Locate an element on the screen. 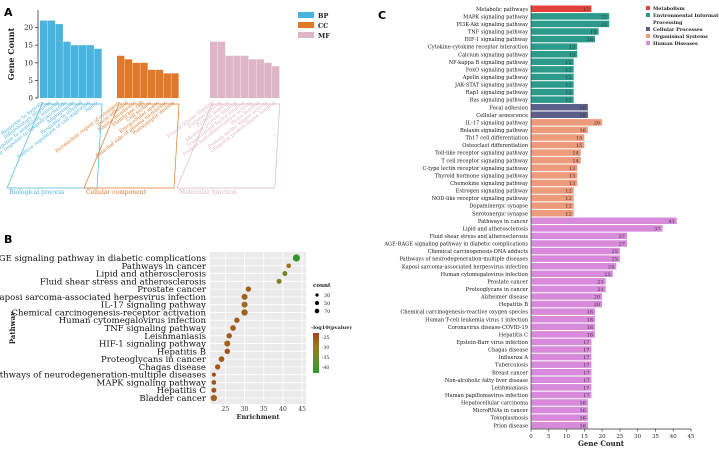  color-legend-title: -log10(pvalue) is located at coordinates (331, 327).